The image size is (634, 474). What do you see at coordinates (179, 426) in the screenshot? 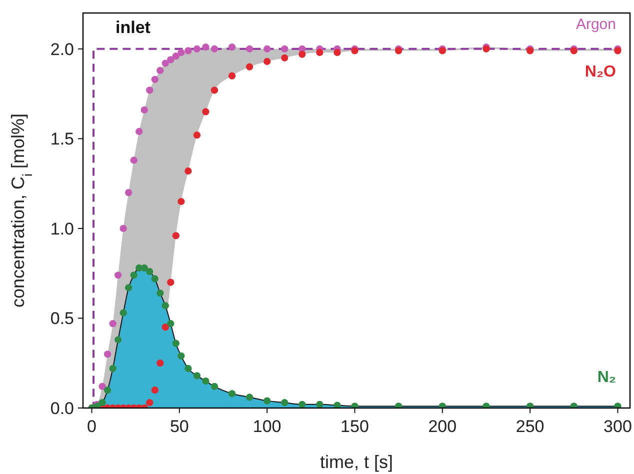
I see `x-tick-label: 50` at bounding box center [179, 426].